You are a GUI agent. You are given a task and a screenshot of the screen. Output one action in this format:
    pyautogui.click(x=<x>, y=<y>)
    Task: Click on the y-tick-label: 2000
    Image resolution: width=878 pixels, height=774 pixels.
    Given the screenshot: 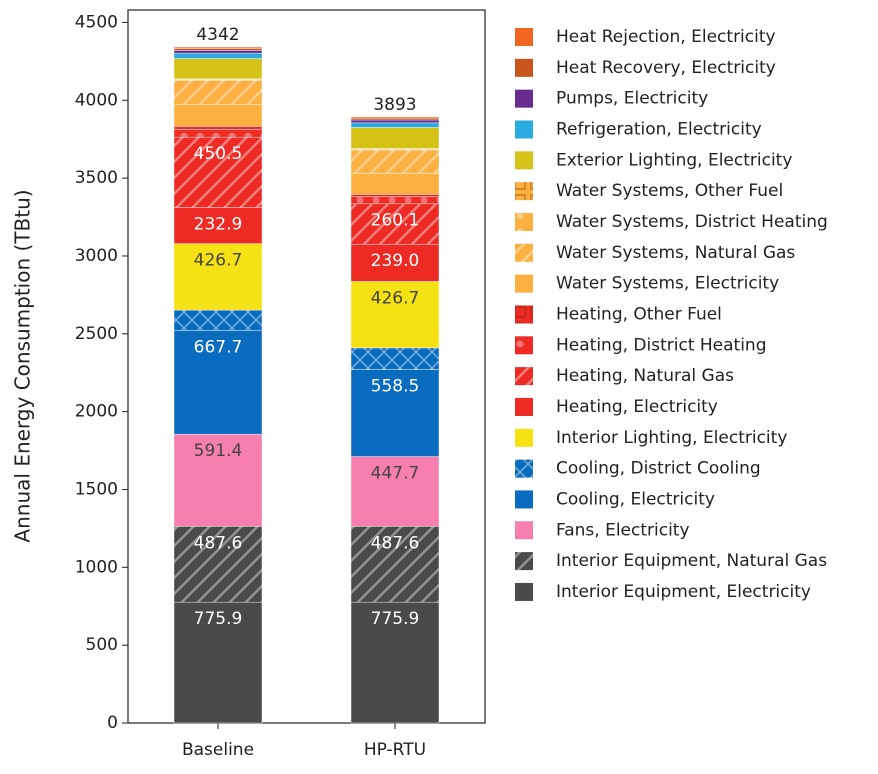 What is the action you would take?
    pyautogui.click(x=96, y=412)
    